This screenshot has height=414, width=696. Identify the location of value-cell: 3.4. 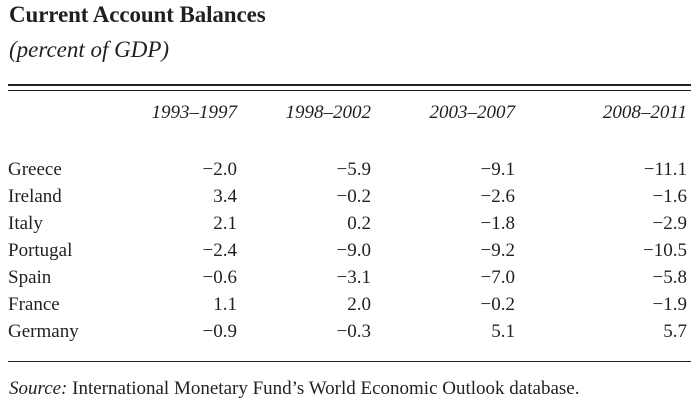
(225, 196).